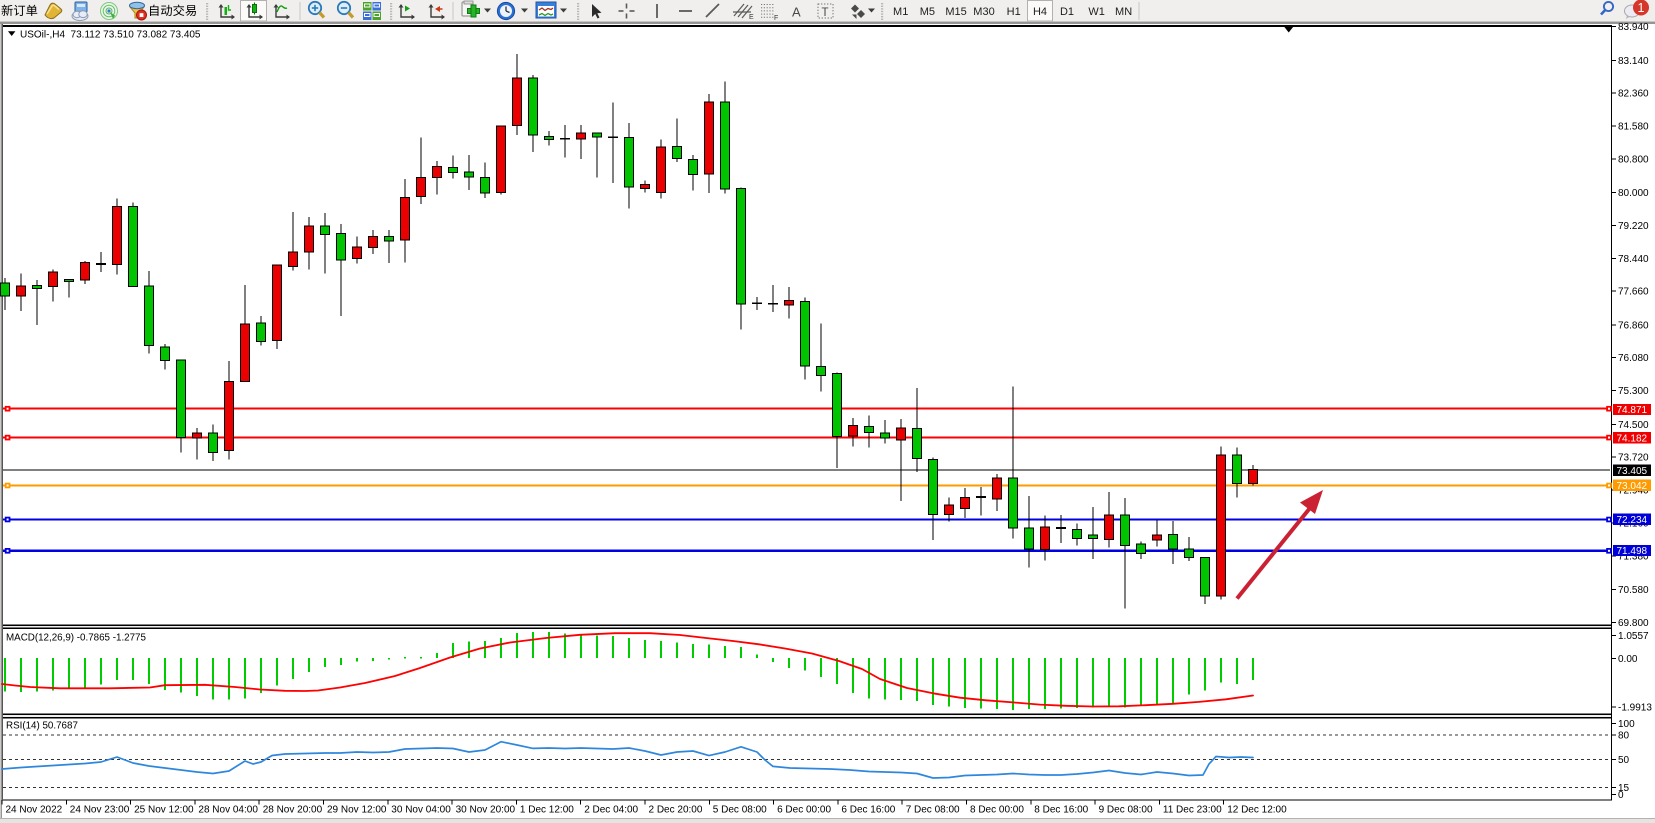  What do you see at coordinates (1126, 810) in the screenshot?
I see `svg-text: 9 Dec 08:00` at bounding box center [1126, 810].